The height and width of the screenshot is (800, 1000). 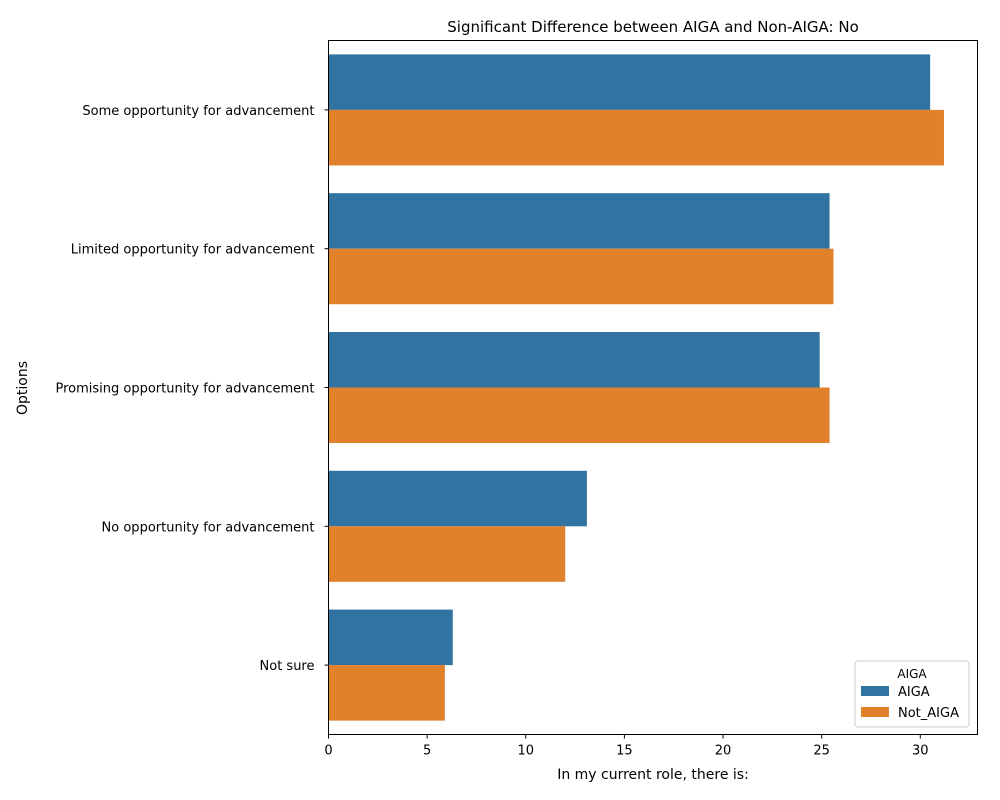 I want to click on x-tick-label: 20, so click(x=723, y=751).